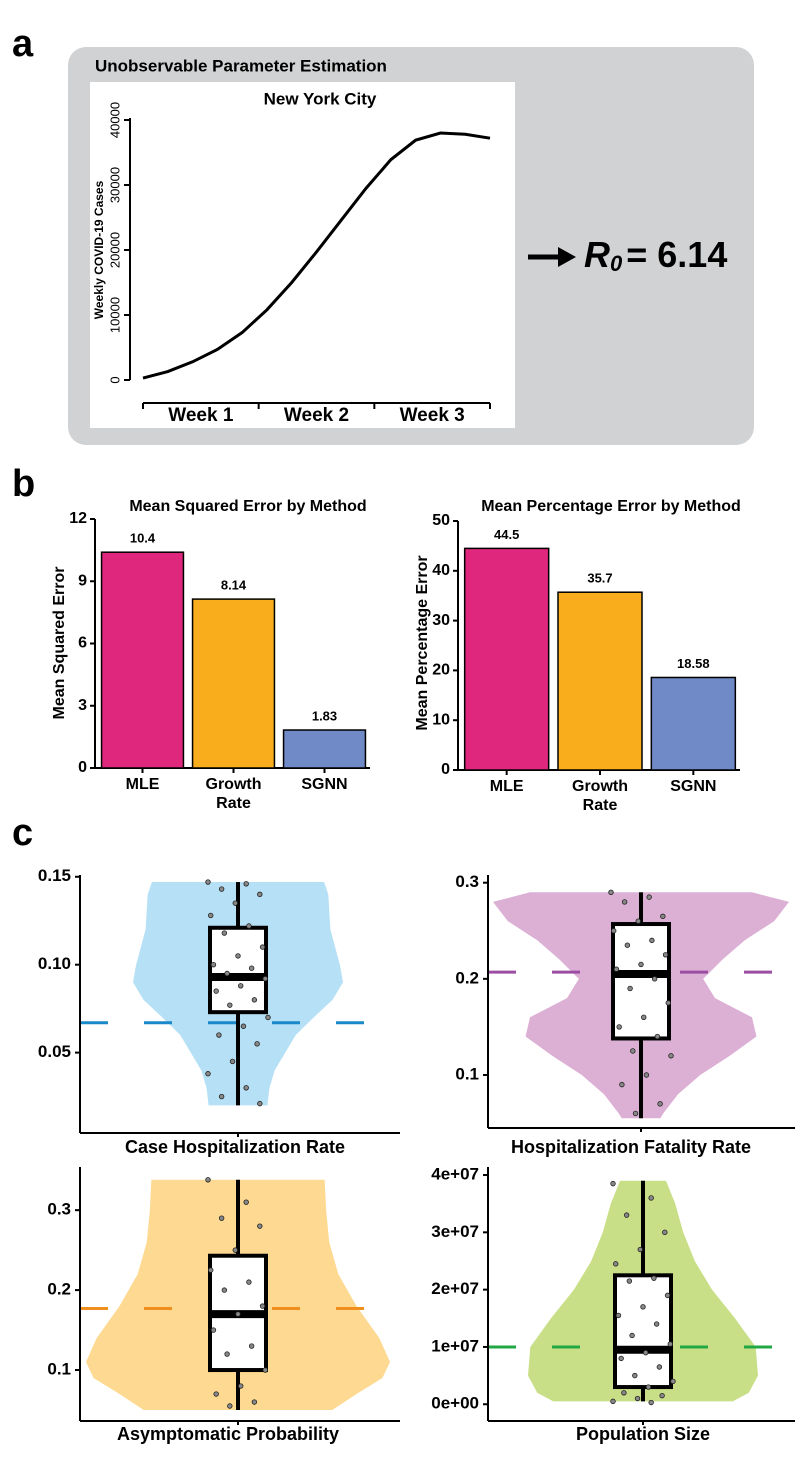 This screenshot has height=1467, width=806. Describe the element at coordinates (54, 1051) in the screenshot. I see `y-tick-label: 0.05` at that location.